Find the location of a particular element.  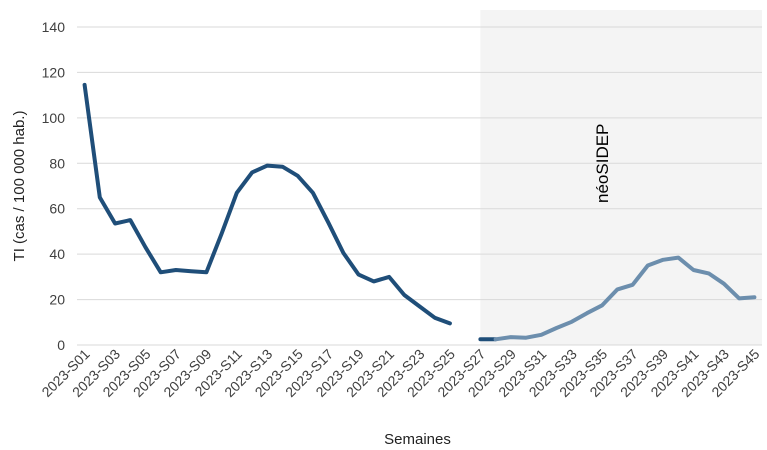

y-tick-label: 120 is located at coordinates (54, 72).